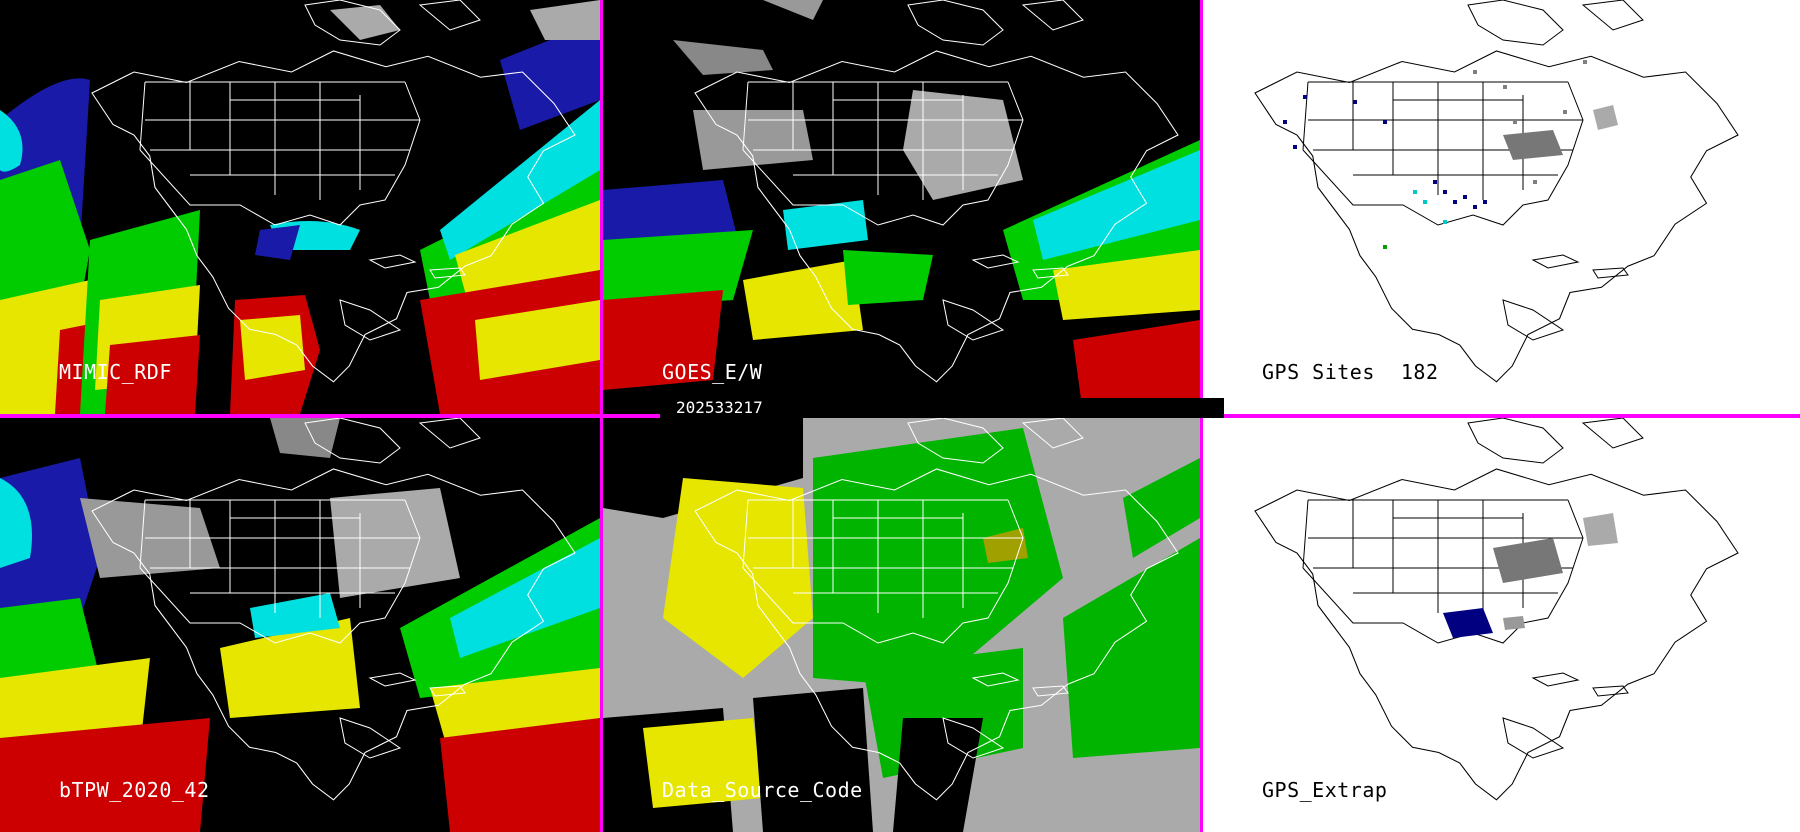 The height and width of the screenshot is (832, 1800). Describe the element at coordinates (1318, 372) in the screenshot. I see `gps-sites-label: GPS Sites` at that location.